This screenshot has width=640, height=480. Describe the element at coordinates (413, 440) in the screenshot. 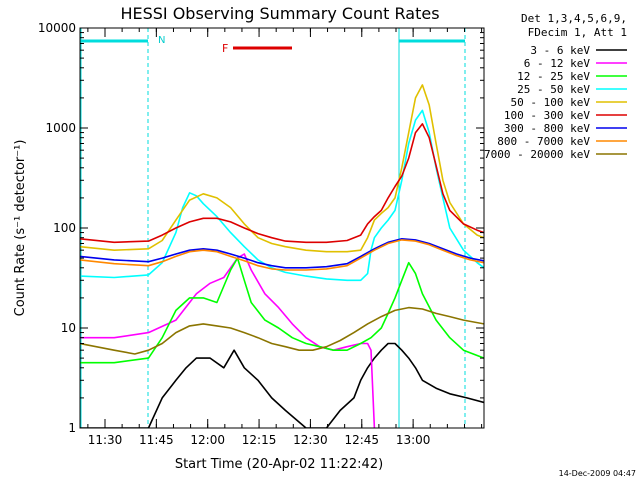

I see `x-tick-label: 13:00` at that location.